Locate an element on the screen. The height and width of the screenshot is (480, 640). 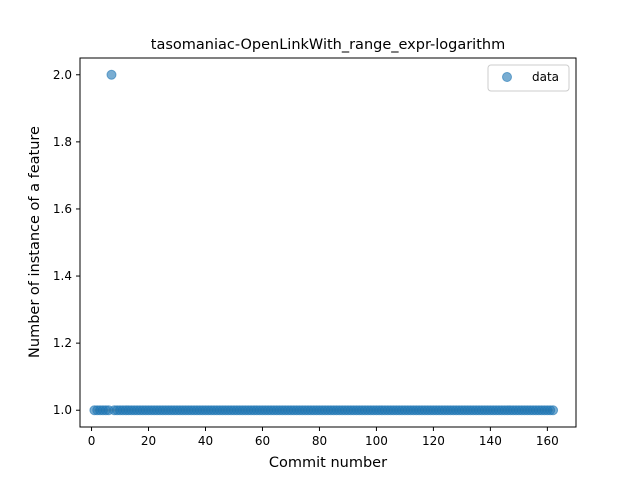
legend-label-data: data is located at coordinates (545, 77).